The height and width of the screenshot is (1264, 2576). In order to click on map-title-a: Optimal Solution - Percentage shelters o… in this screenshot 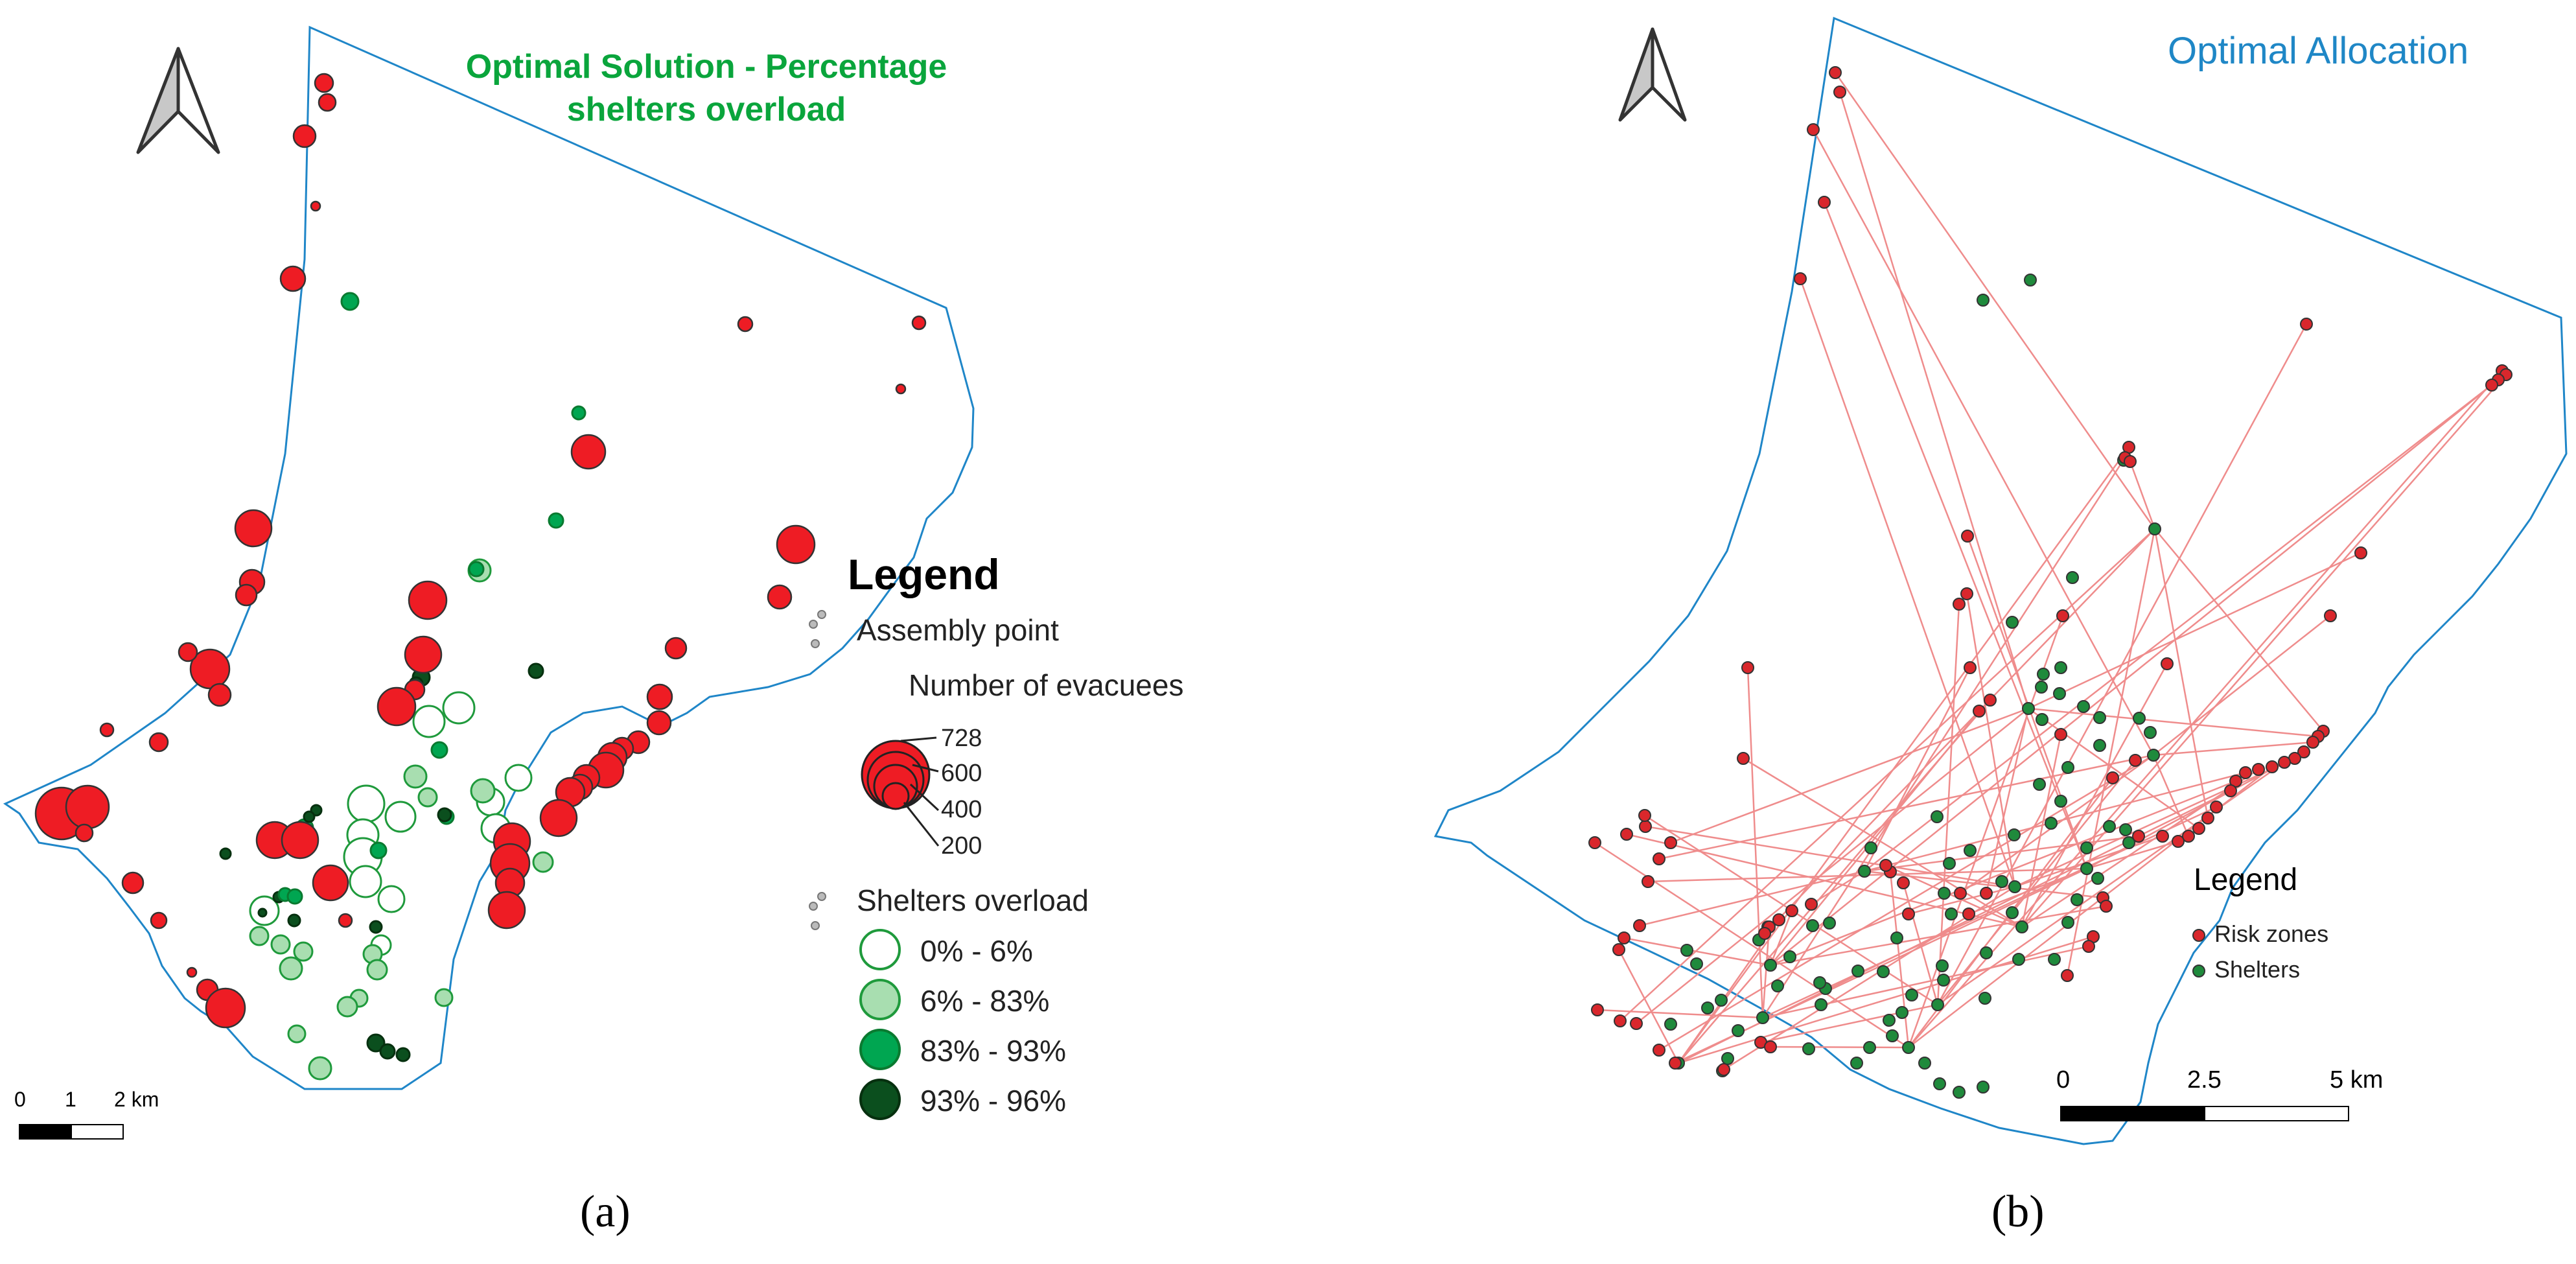, I will do `click(706, 88)`.